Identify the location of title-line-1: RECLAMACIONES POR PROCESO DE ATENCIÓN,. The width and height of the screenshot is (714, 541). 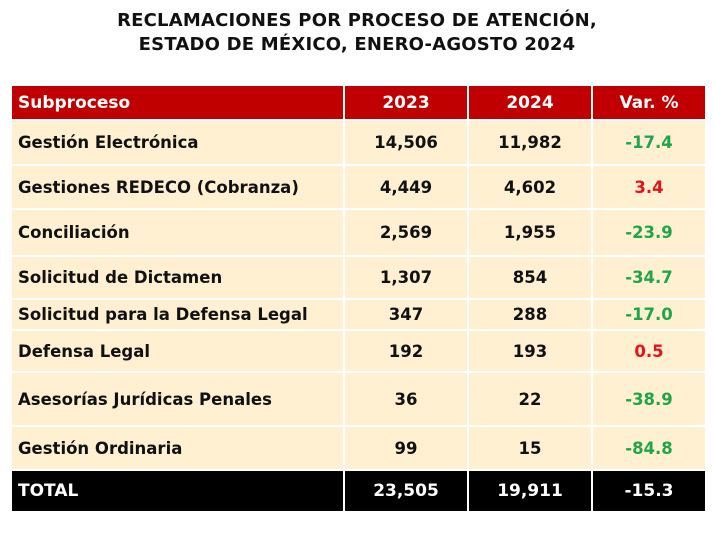
(357, 20).